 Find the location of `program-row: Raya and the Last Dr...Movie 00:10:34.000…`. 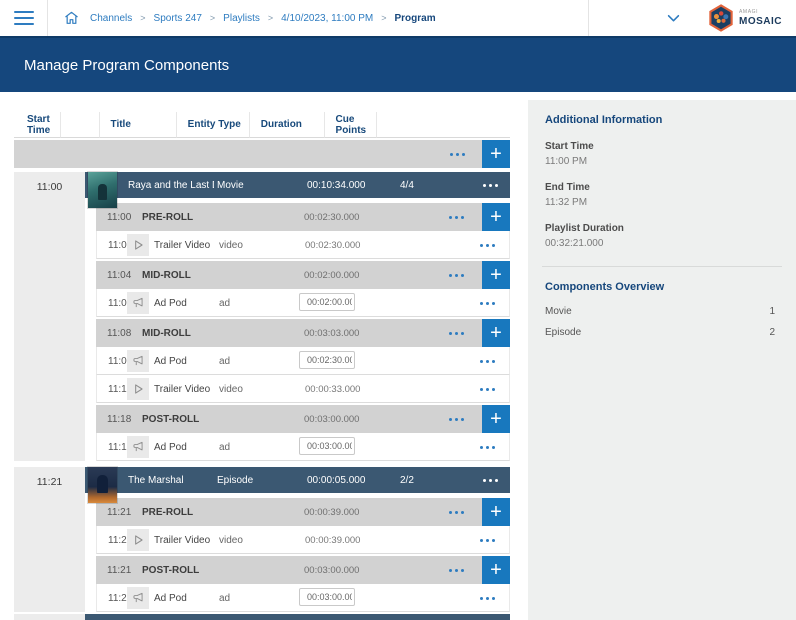

program-row: Raya and the Last Dr...Movie 00:10:34.000… is located at coordinates (297, 190).